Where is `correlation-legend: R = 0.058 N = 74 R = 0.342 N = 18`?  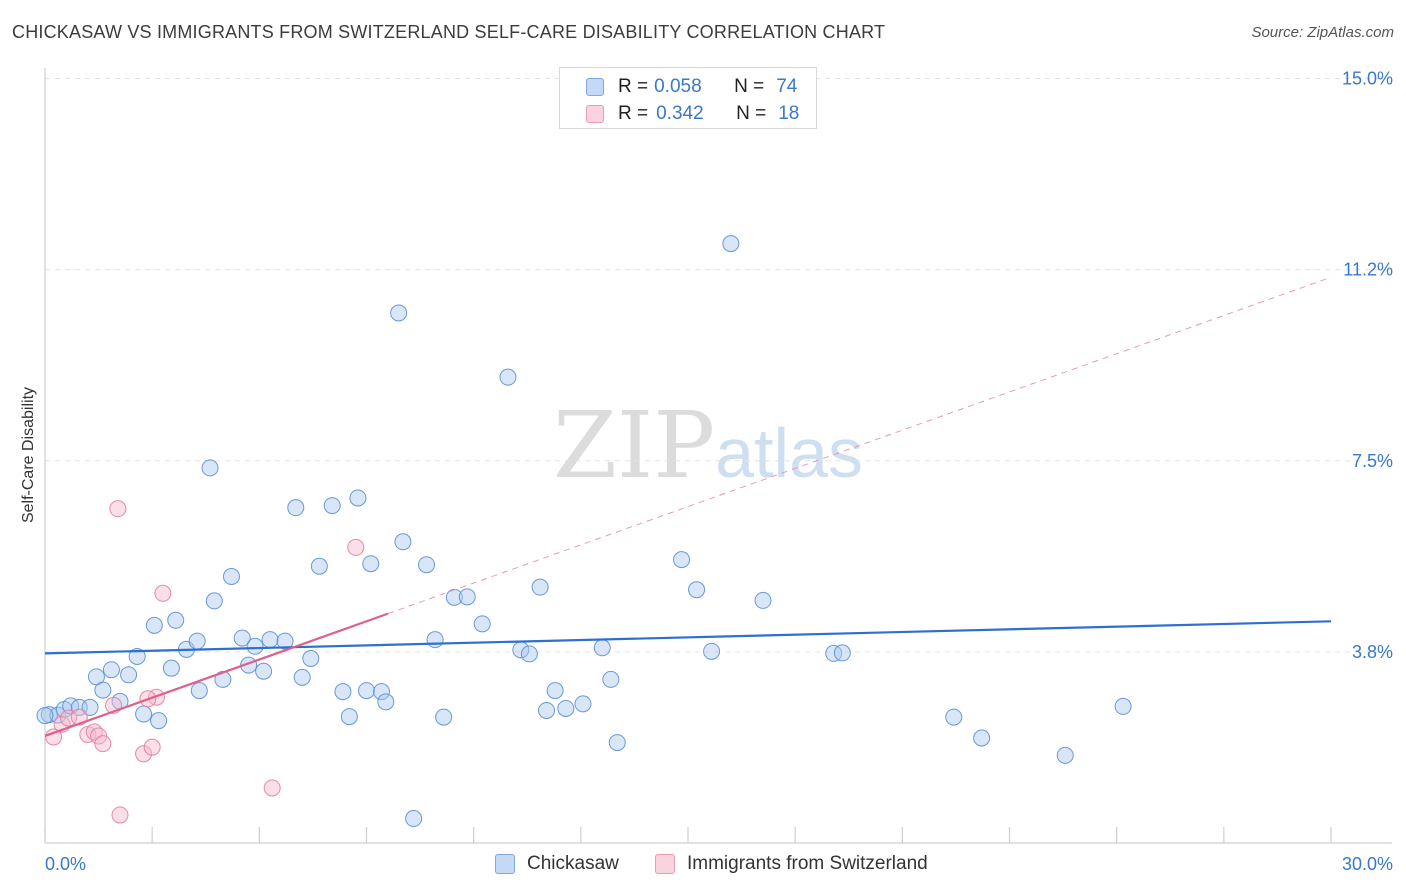 correlation-legend: R = 0.058 N = 74 R = 0.342 N = 18 is located at coordinates (688, 98).